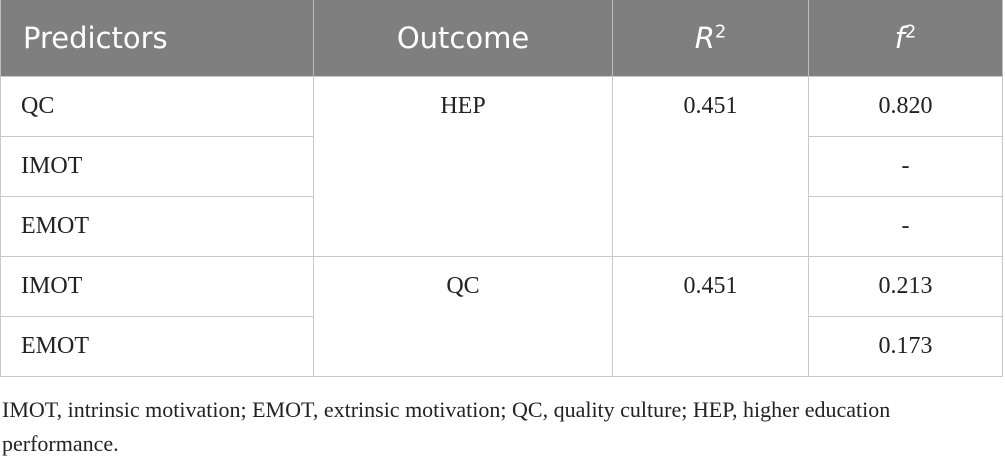 The height and width of the screenshot is (469, 1005). Describe the element at coordinates (905, 106) in the screenshot. I see `f2-cell: 0.820` at that location.